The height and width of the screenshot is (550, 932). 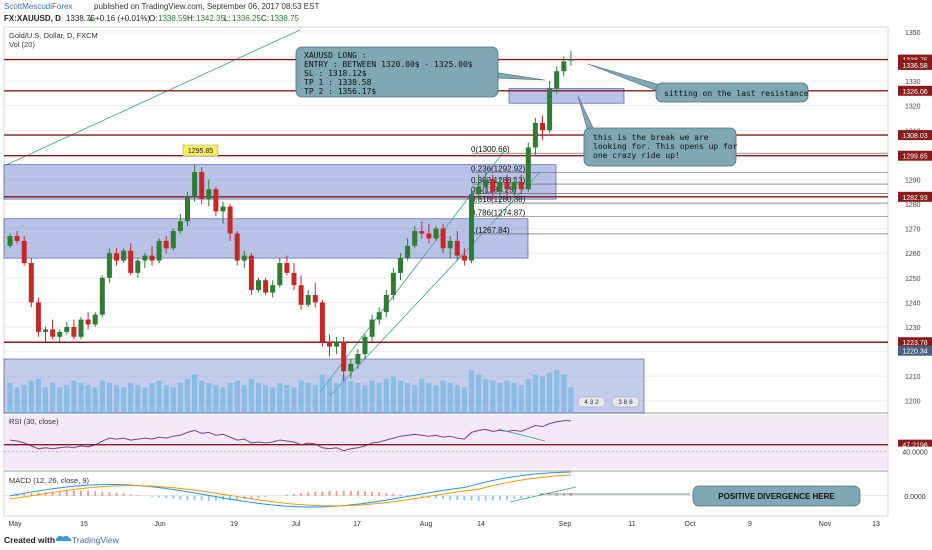 What do you see at coordinates (91, 18) in the screenshot?
I see `change-arrow-icon: ▲` at bounding box center [91, 18].